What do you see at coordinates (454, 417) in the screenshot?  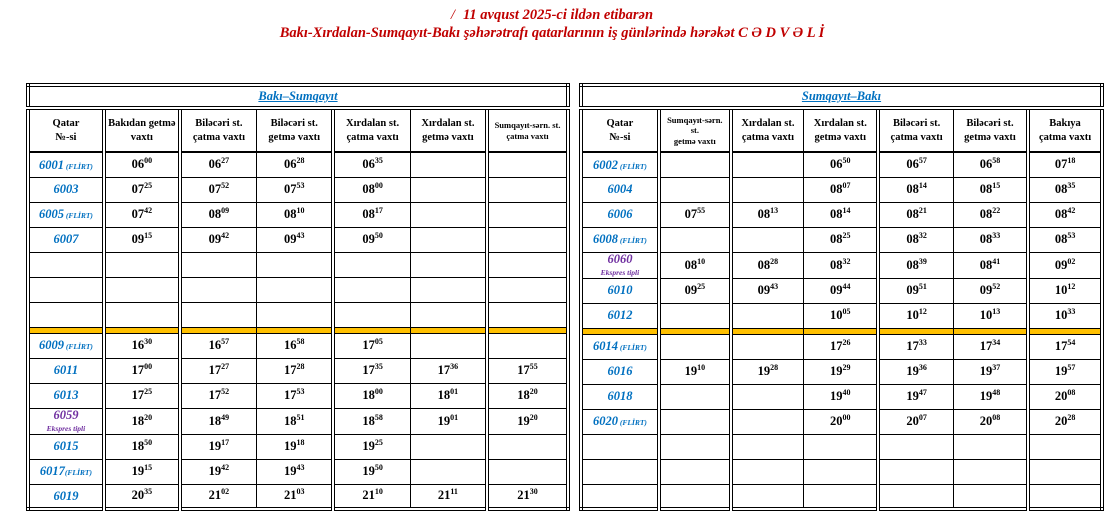 I see `minutes-superscript: 01` at bounding box center [454, 417].